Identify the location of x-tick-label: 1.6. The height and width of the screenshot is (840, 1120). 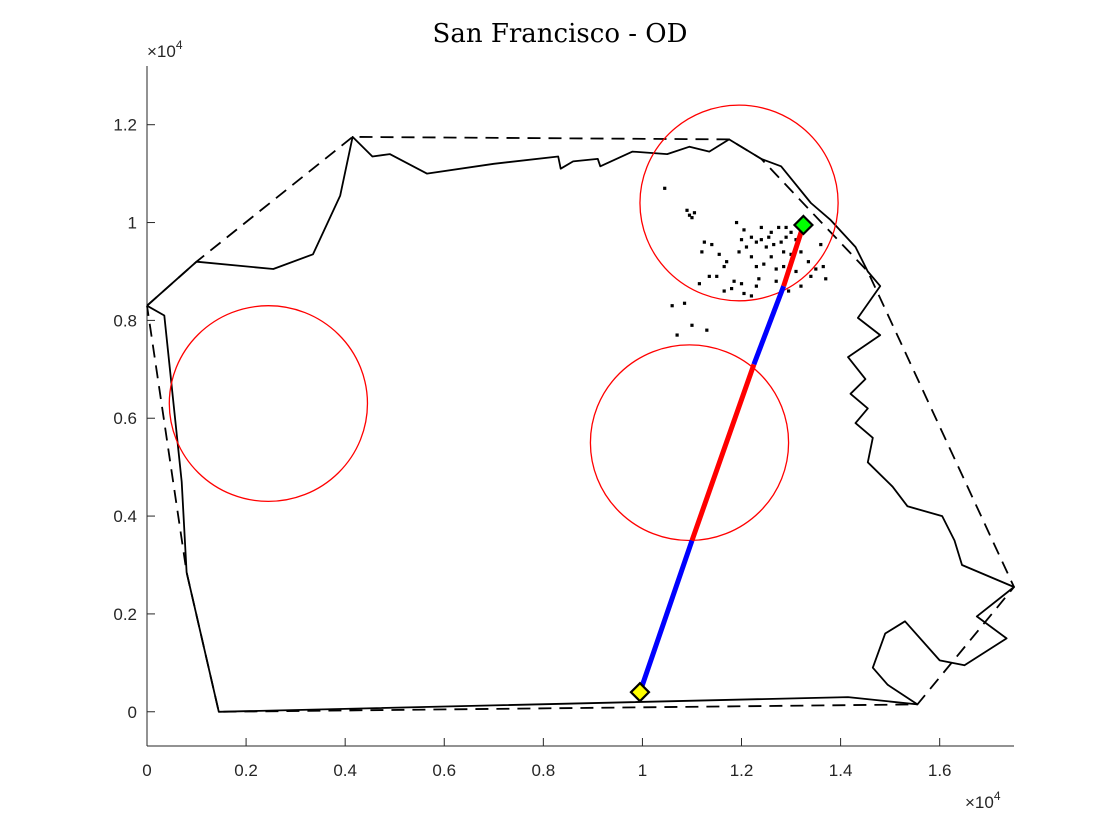
(940, 770).